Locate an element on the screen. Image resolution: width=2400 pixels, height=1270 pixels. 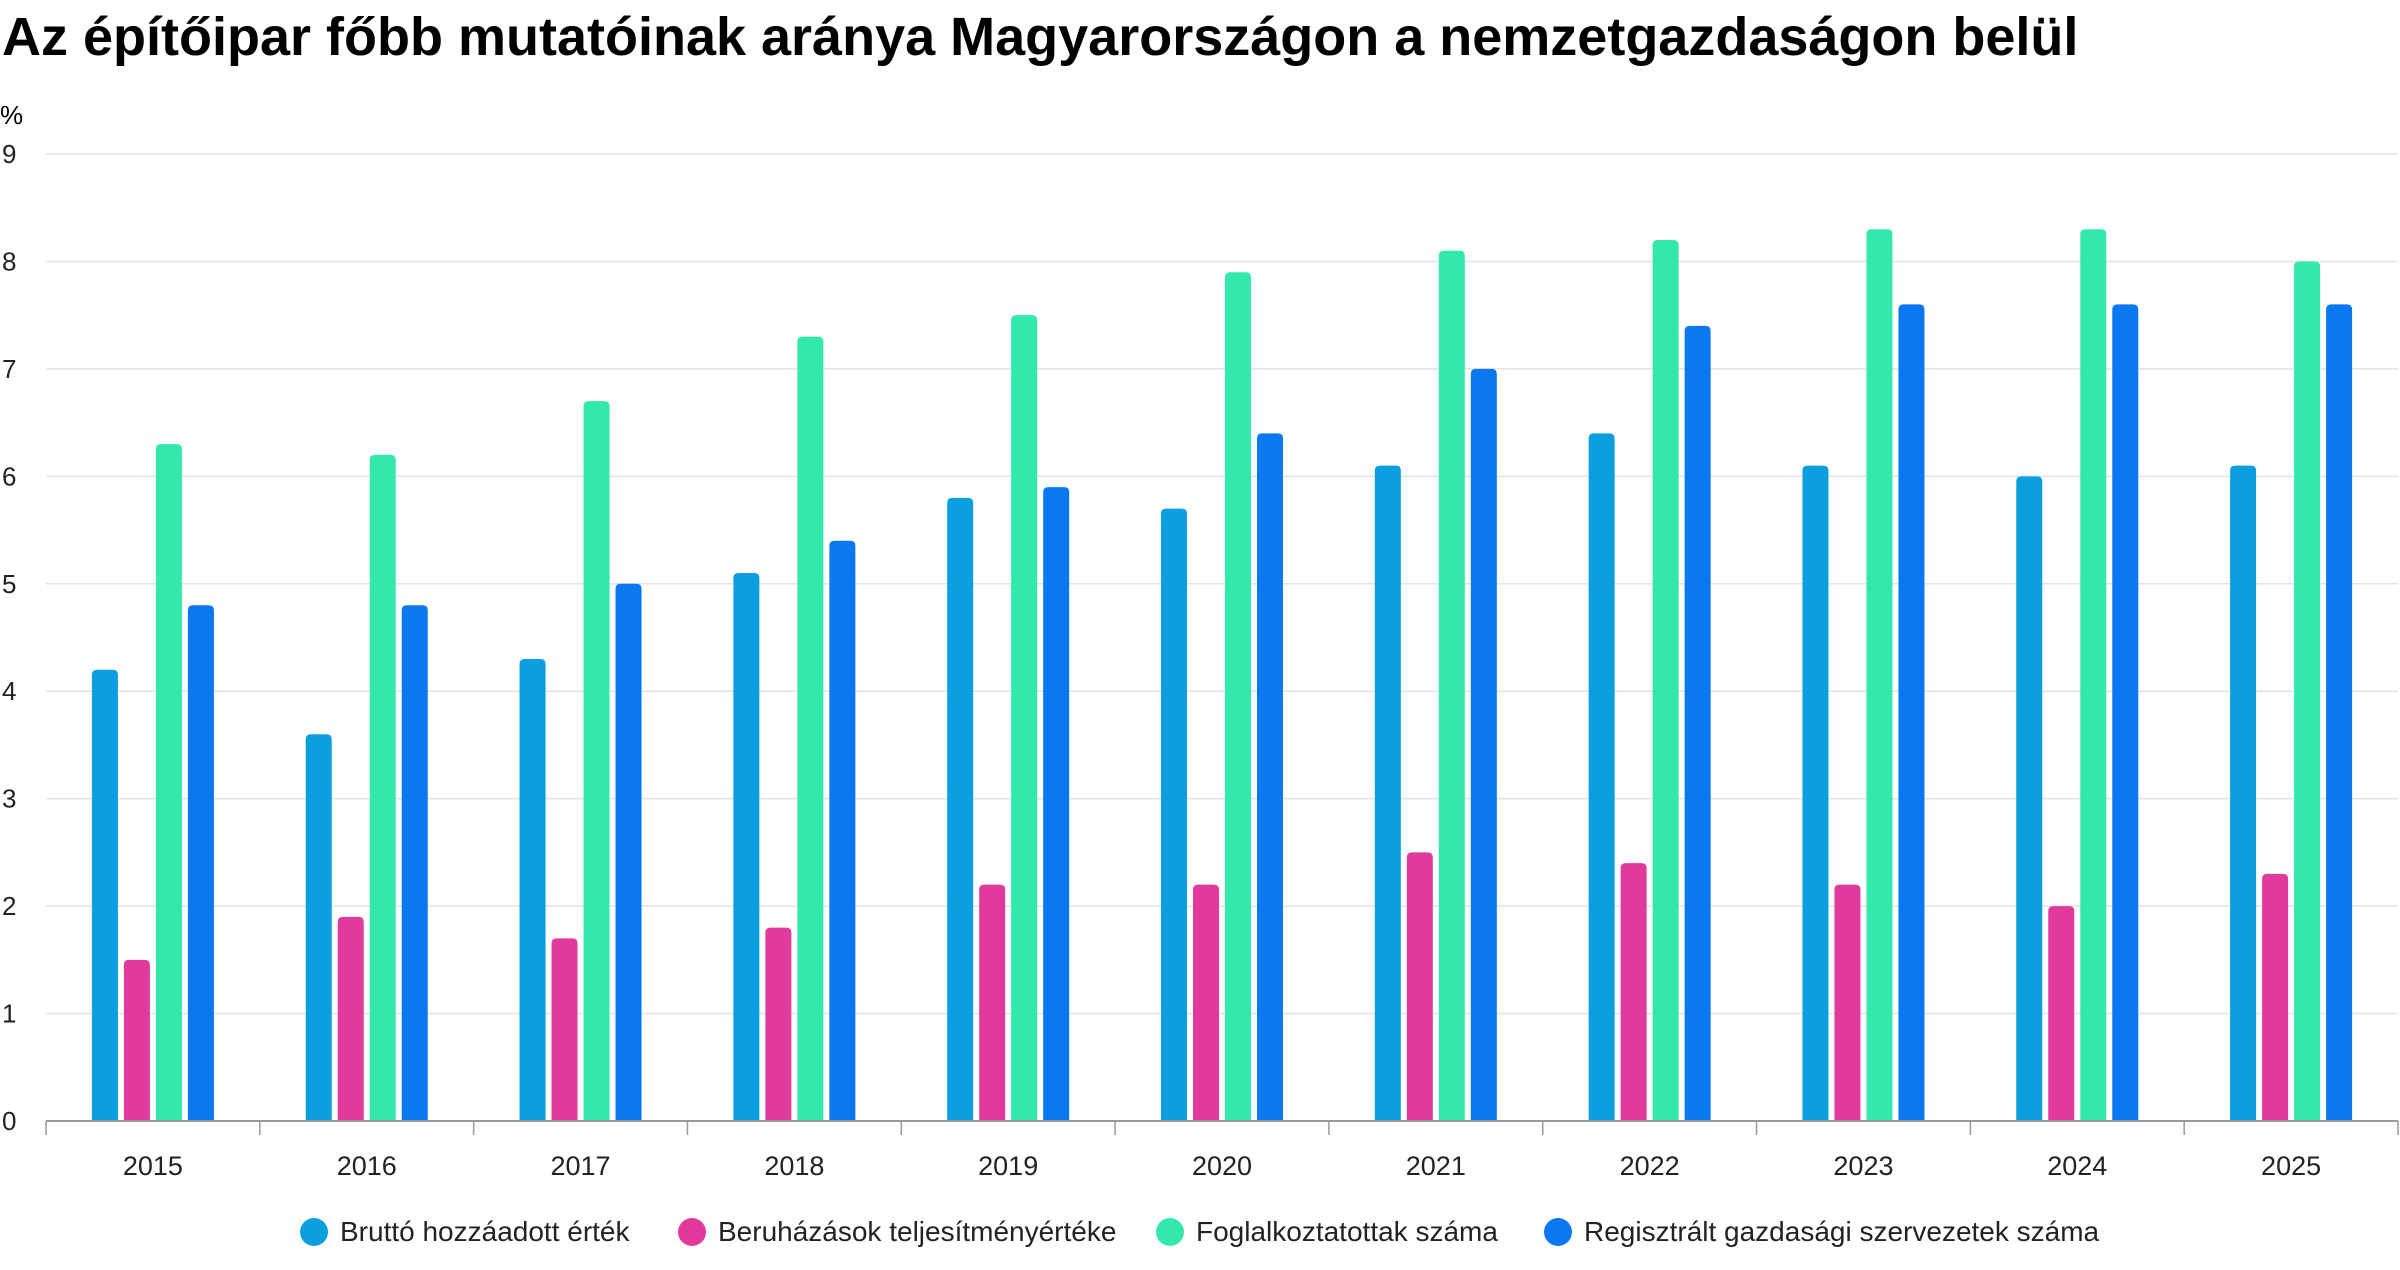
x-tick-label: 2018 is located at coordinates (794, 1166).